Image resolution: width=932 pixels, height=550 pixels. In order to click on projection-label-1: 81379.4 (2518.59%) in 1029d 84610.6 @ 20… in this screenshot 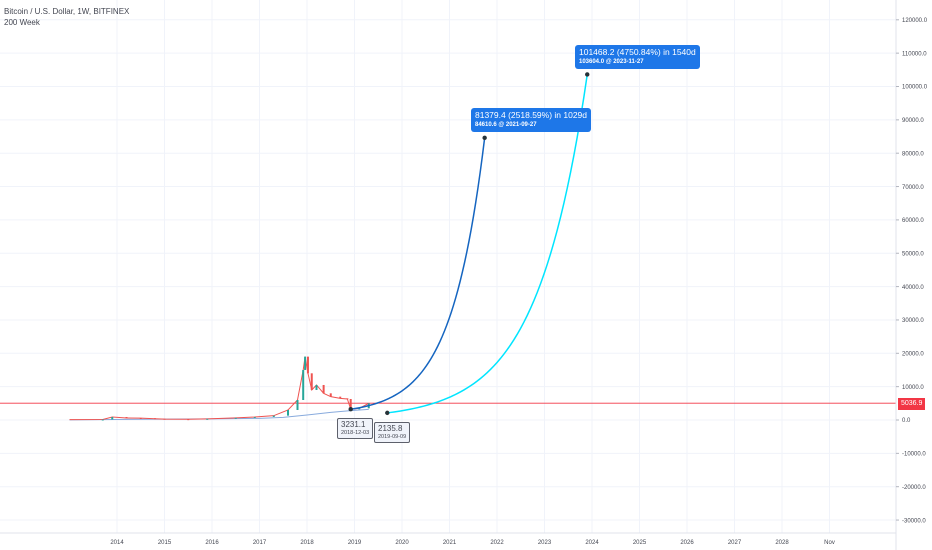, I will do `click(531, 120)`.